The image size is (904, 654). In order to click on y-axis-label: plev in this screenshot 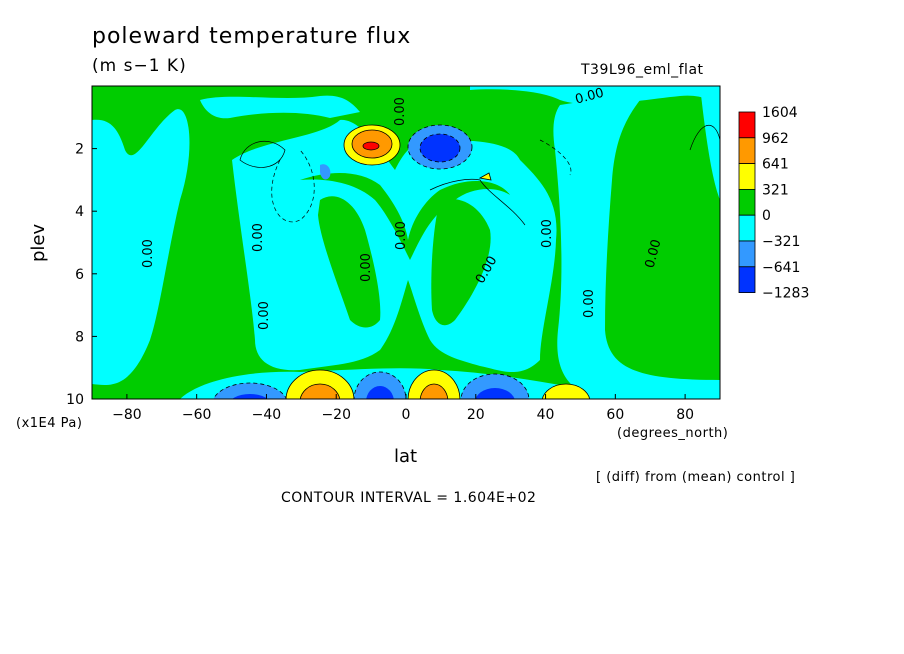, I will do `click(38, 242)`.